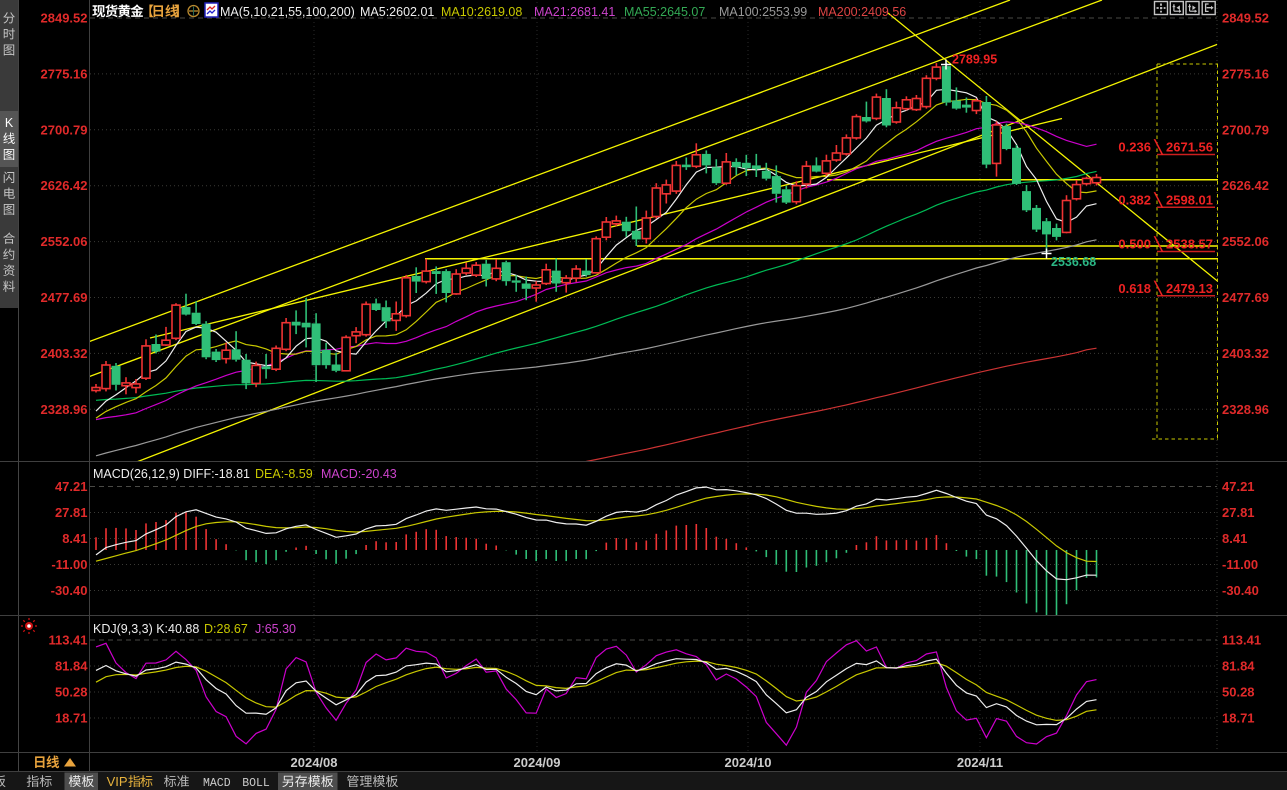  I want to click on svg-text: 0.500 ╲ 2538.57, so click(1165, 244).